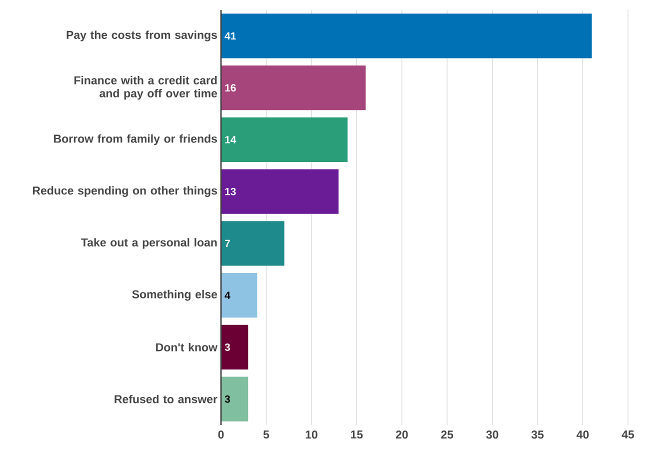  What do you see at coordinates (537, 434) in the screenshot?
I see `x-tick-label: 35` at bounding box center [537, 434].